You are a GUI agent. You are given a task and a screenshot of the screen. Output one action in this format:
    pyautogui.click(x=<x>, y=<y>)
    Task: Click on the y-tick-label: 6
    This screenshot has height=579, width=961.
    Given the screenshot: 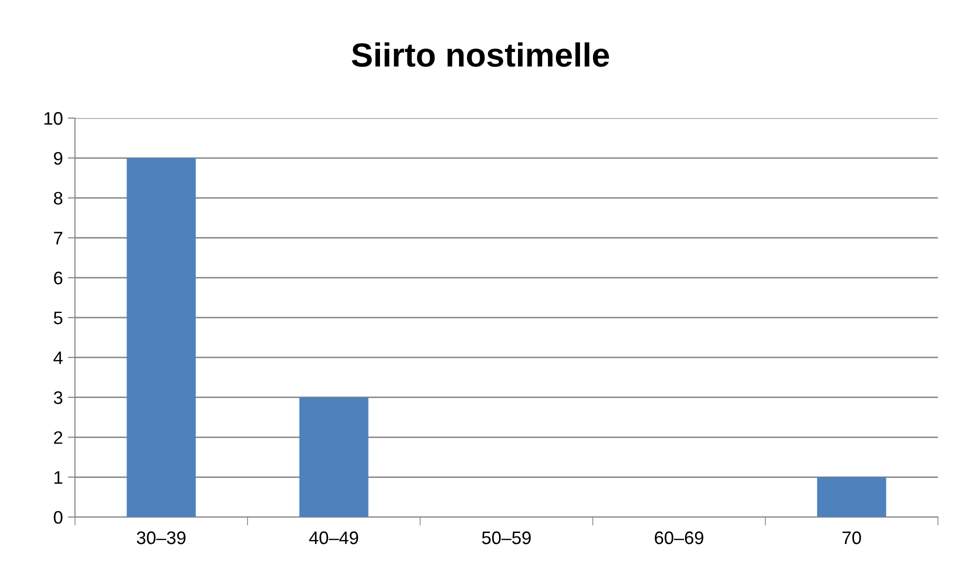 What is the action you would take?
    pyautogui.click(x=58, y=278)
    